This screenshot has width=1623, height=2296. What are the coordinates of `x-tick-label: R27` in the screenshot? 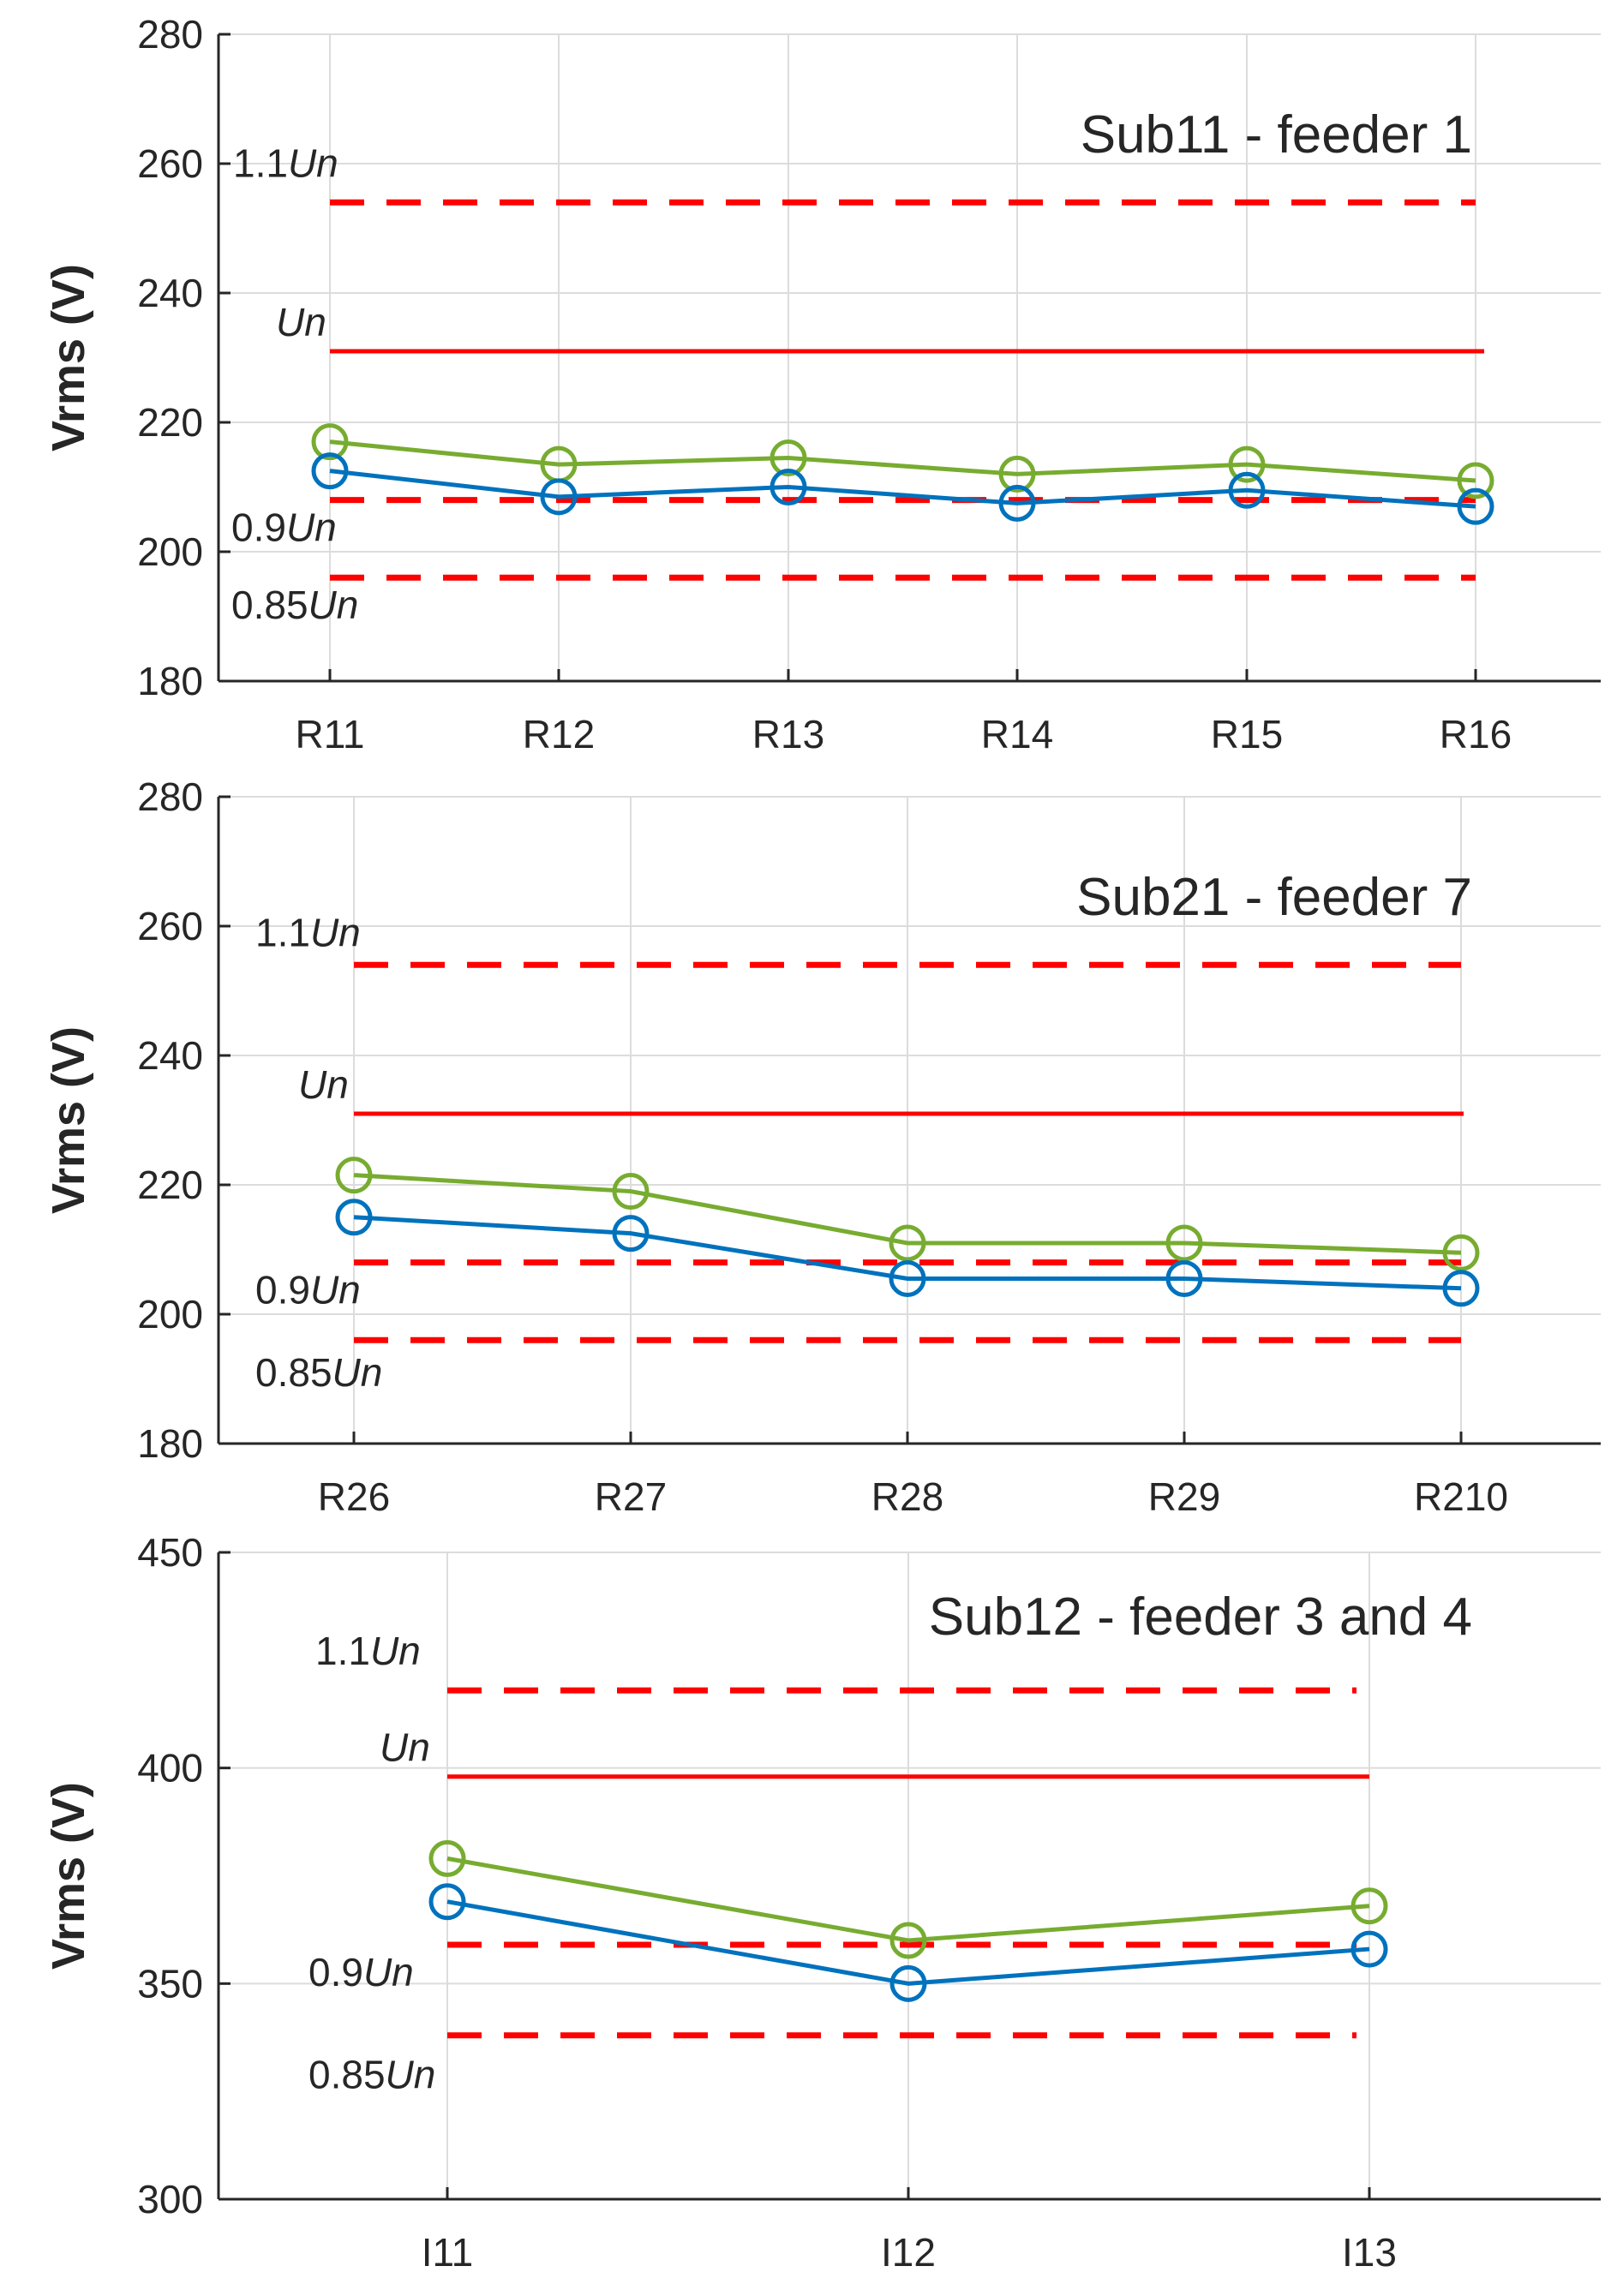 It's located at (631, 1496).